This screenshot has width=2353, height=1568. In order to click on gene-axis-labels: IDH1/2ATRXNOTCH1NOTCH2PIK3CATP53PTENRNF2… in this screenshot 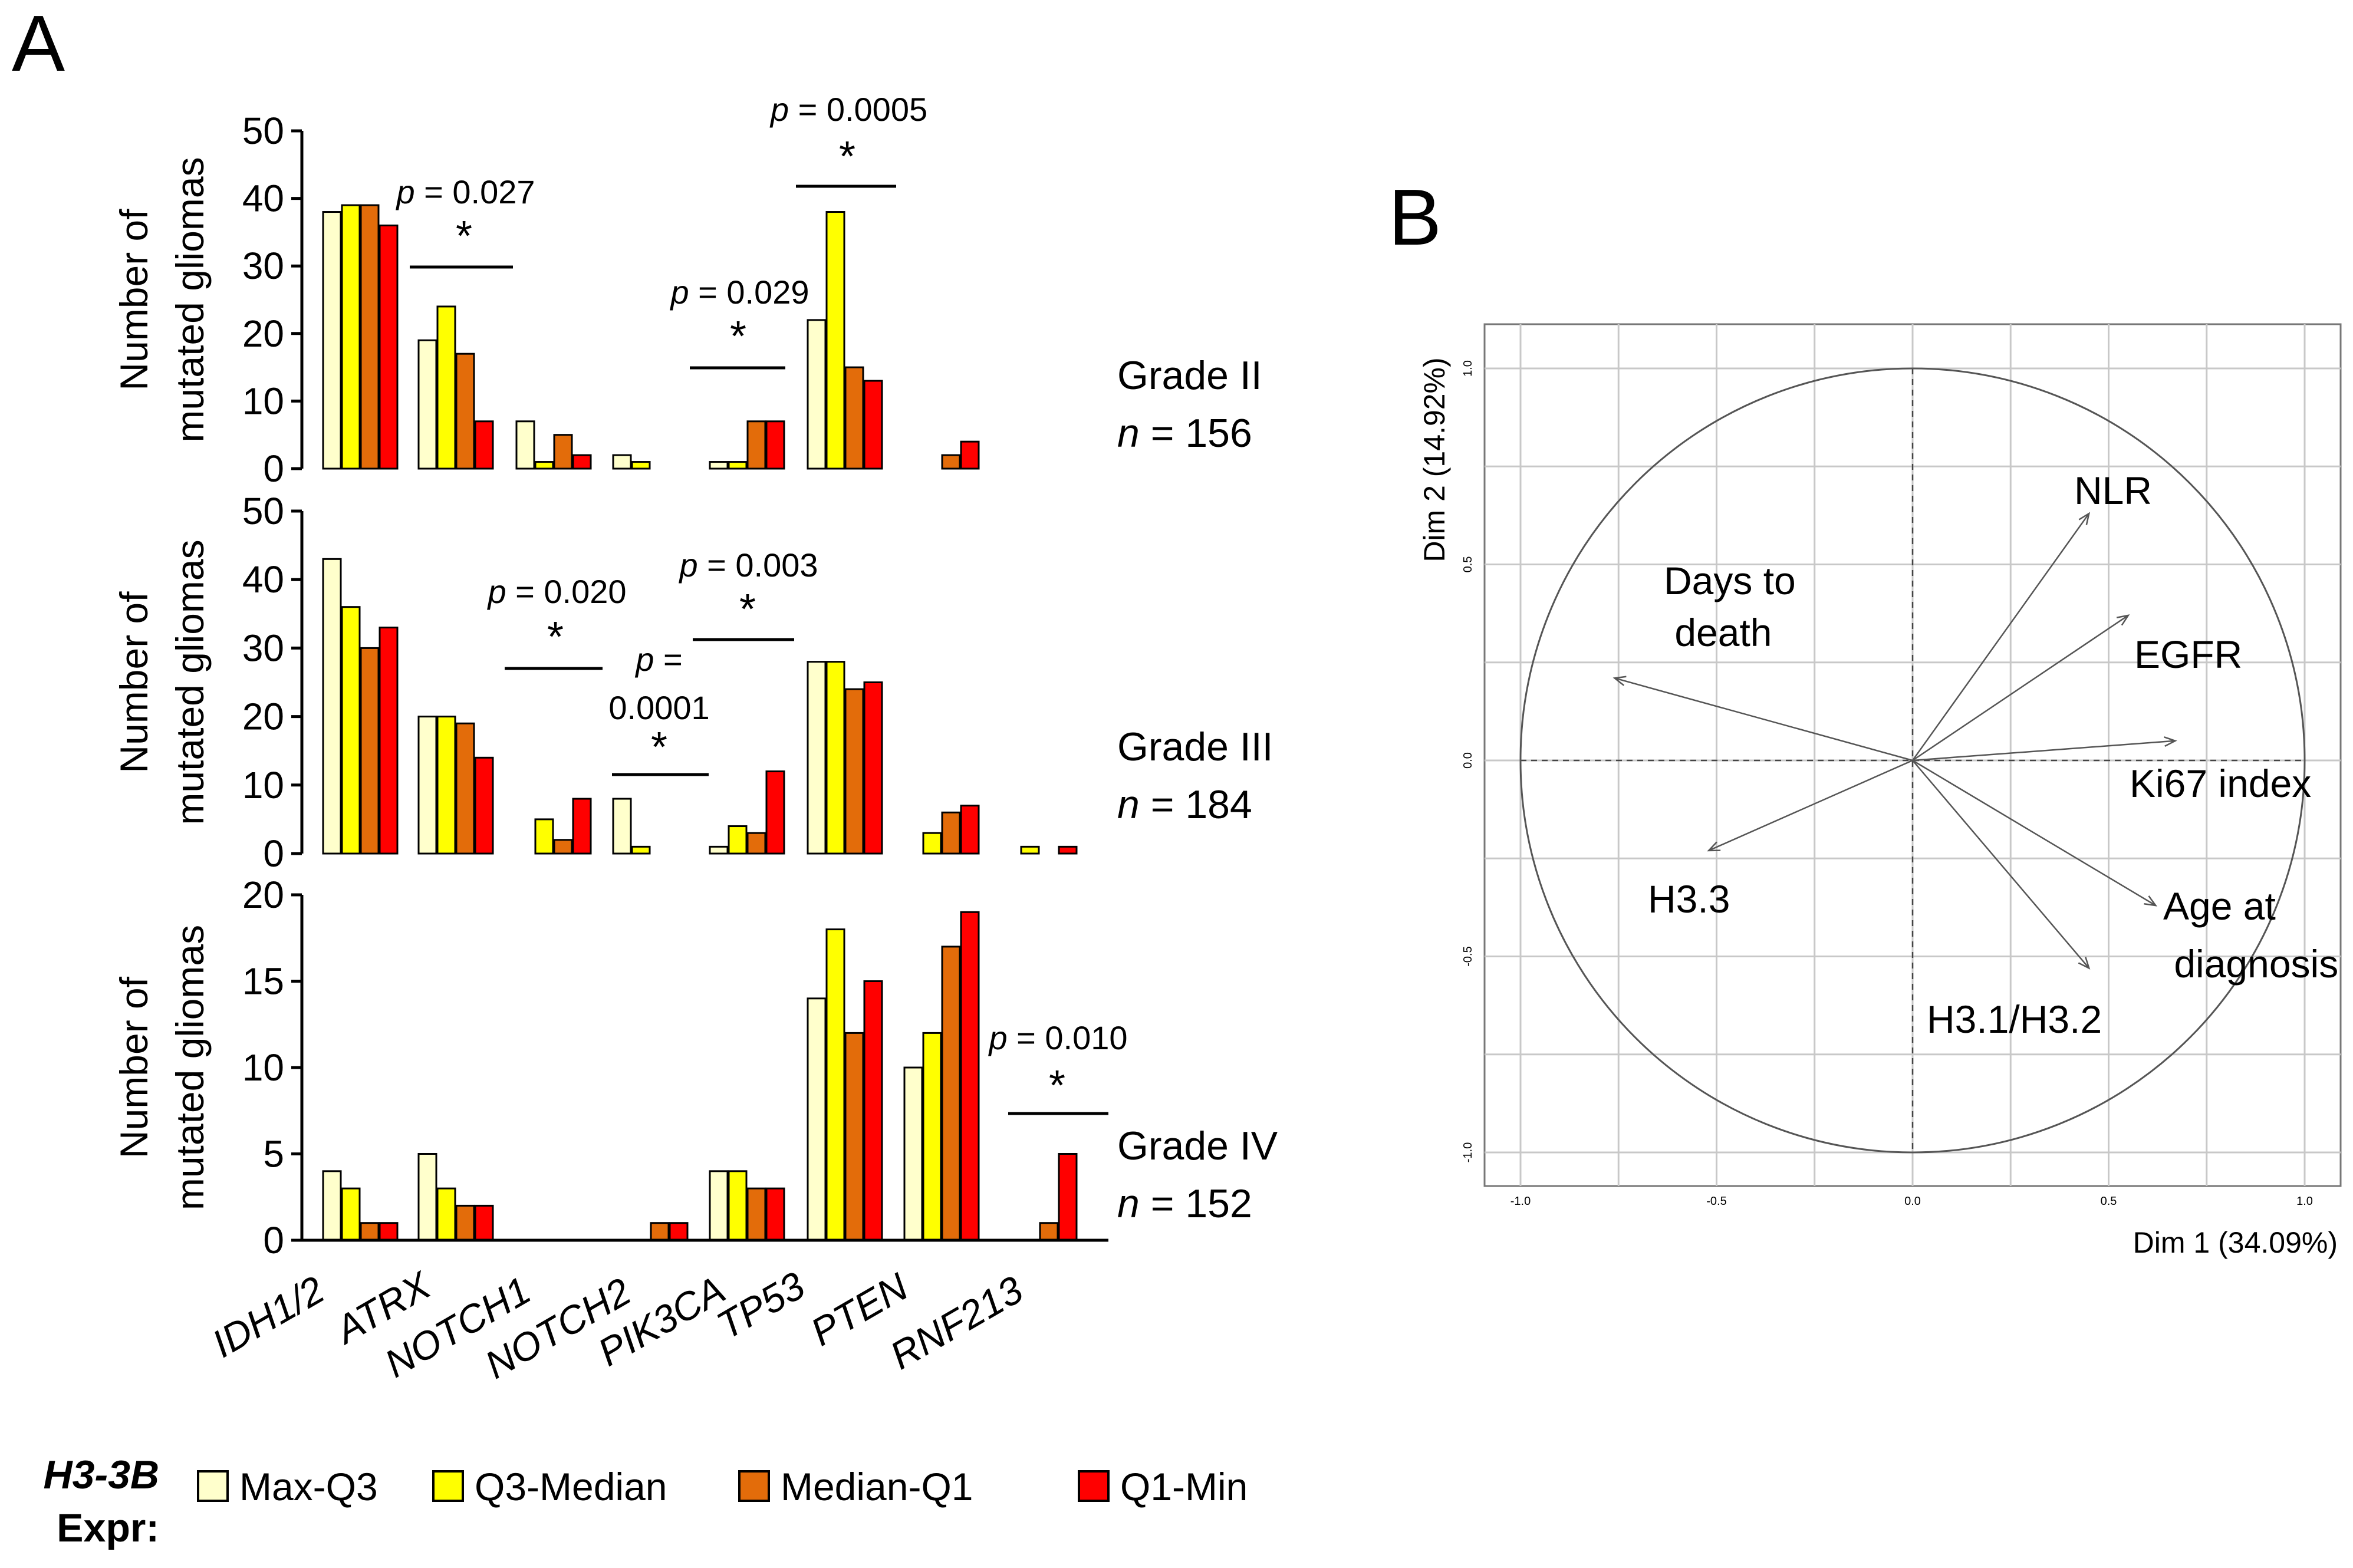, I will do `click(617, 1325)`.